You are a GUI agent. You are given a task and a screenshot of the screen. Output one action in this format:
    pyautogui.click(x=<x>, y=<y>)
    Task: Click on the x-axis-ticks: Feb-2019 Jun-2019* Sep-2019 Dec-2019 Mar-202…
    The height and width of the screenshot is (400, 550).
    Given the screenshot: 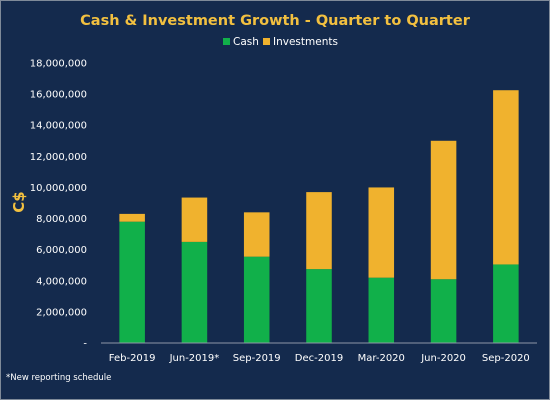 What is the action you would take?
    pyautogui.click(x=319, y=358)
    